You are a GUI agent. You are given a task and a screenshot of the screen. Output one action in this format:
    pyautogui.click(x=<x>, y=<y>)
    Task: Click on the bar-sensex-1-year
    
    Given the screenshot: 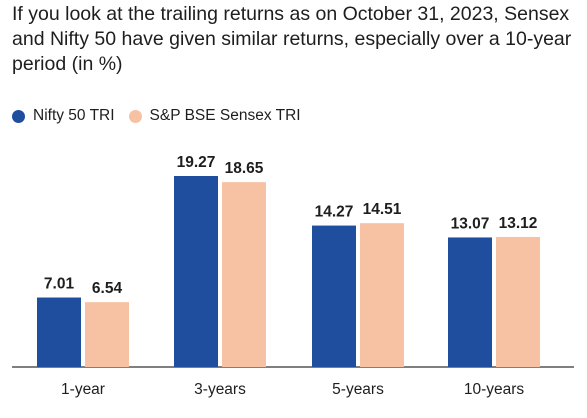 What is the action you would take?
    pyautogui.click(x=107, y=334)
    